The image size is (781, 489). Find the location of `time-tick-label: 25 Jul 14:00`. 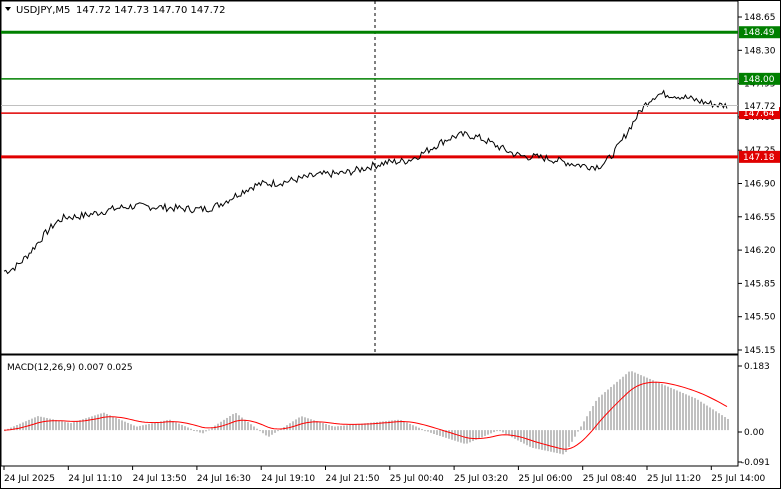

time-tick-label: 25 Jul 14:00 is located at coordinates (738, 479).